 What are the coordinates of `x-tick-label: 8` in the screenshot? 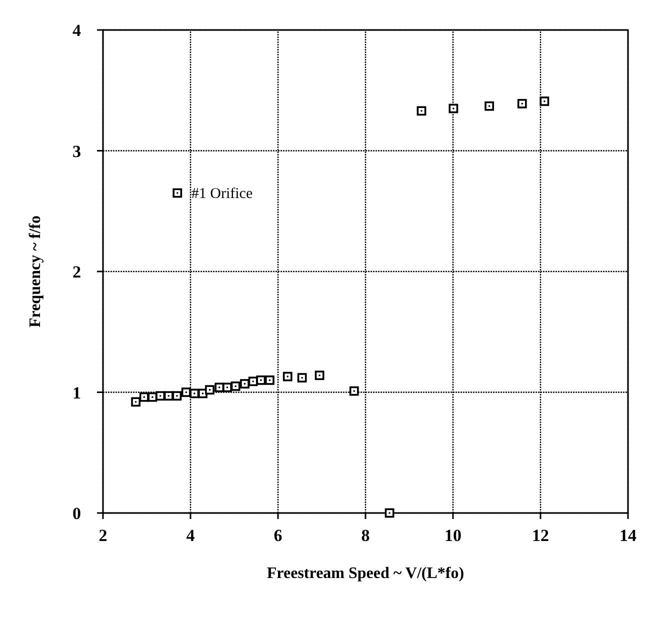 It's located at (365, 535).